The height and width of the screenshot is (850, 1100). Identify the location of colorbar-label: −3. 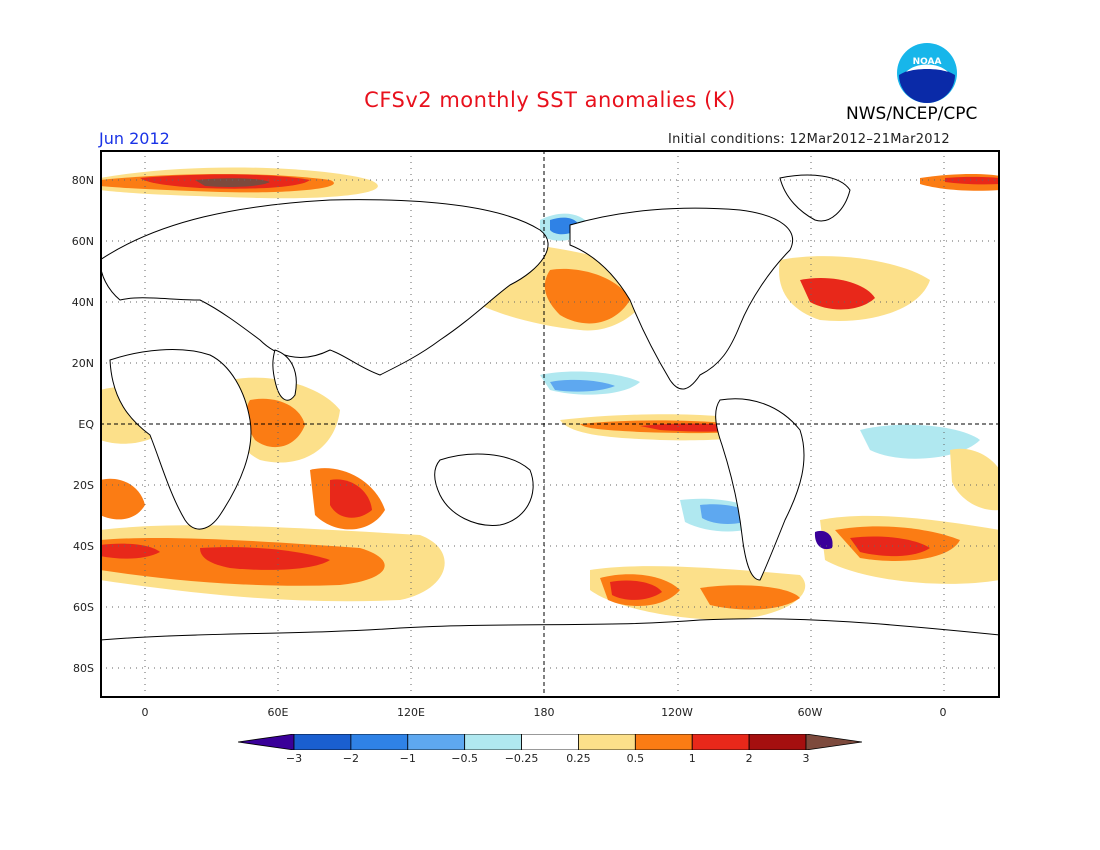
(294, 758).